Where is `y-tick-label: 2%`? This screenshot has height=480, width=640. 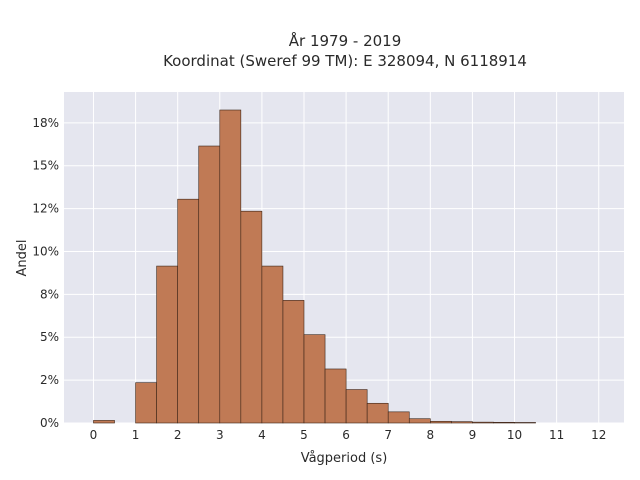
y-tick-label: 2% is located at coordinates (49, 380).